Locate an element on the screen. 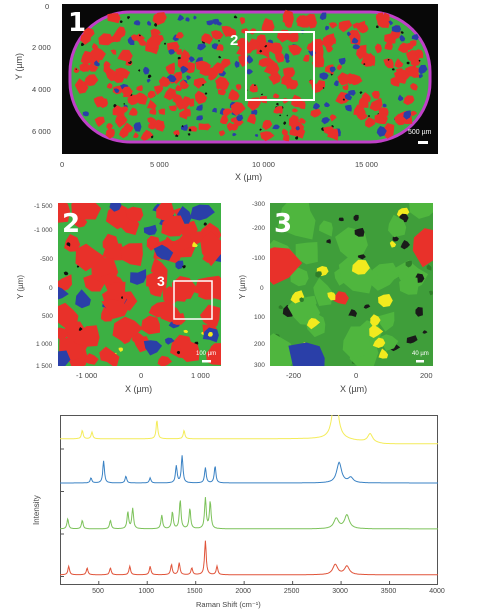 The height and width of the screenshot is (612, 480). y-tick-2000: 2 000 is located at coordinates (41, 47).